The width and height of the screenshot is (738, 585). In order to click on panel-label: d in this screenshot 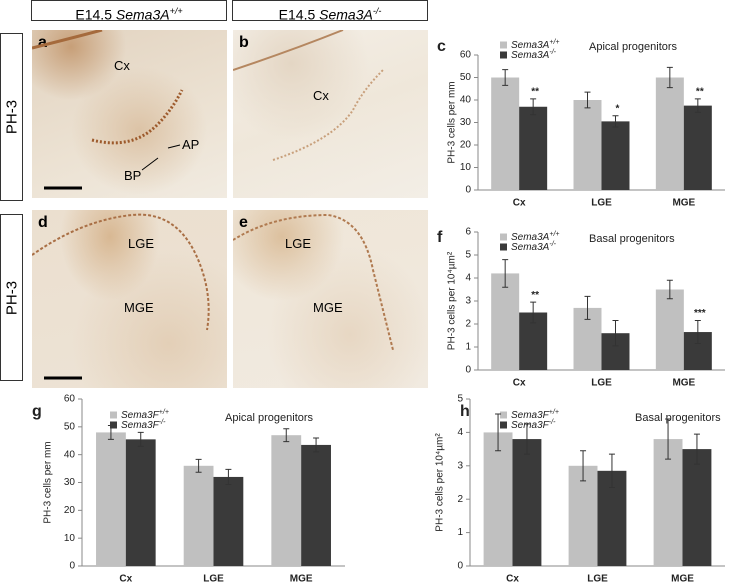, I will do `click(43, 222)`.